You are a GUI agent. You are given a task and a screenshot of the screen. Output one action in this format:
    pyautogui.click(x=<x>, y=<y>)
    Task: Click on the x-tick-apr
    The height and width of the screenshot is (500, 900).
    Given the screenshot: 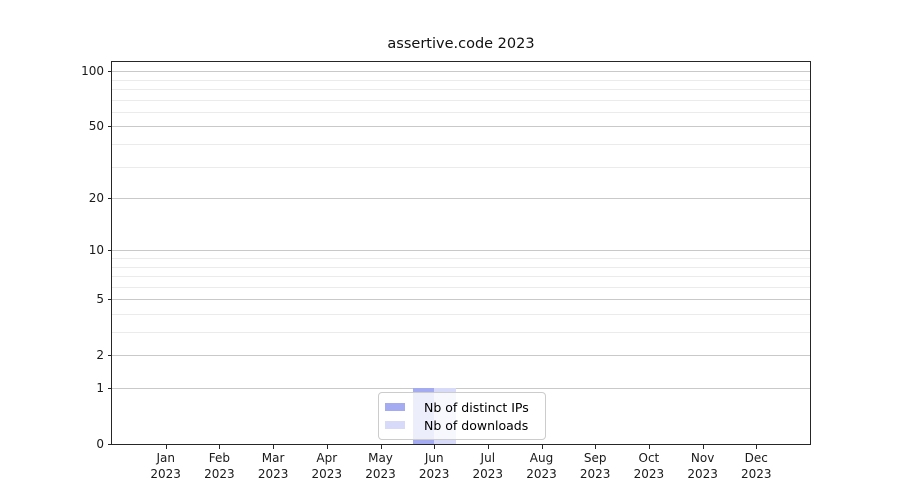 What is the action you would take?
    pyautogui.click(x=327, y=447)
    